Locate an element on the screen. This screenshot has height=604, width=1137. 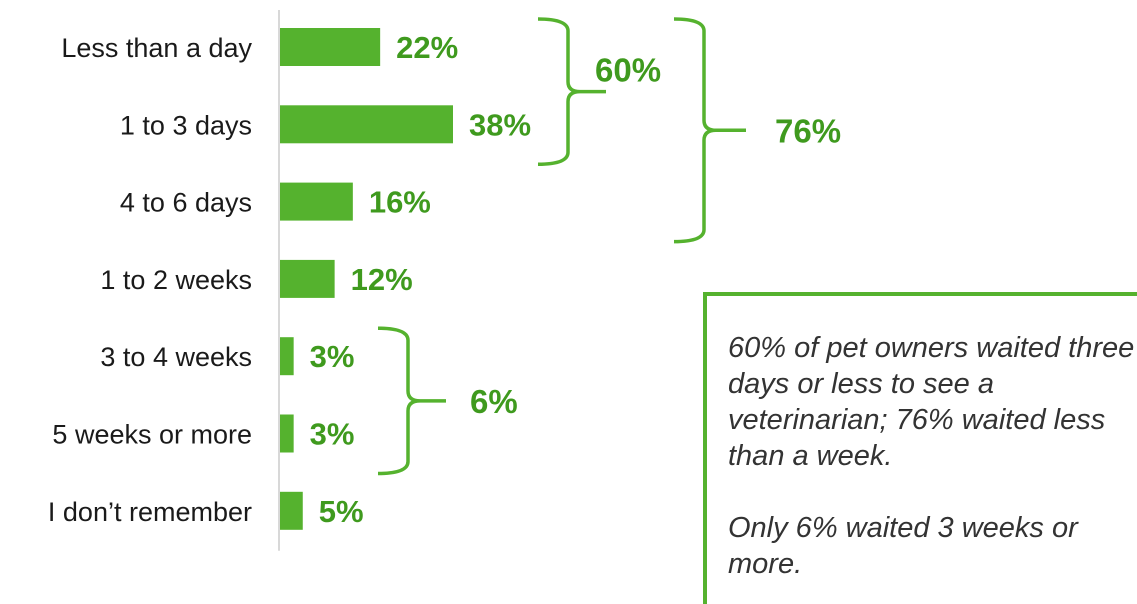
category-label: 5 weeks or more is located at coordinates (152, 435).